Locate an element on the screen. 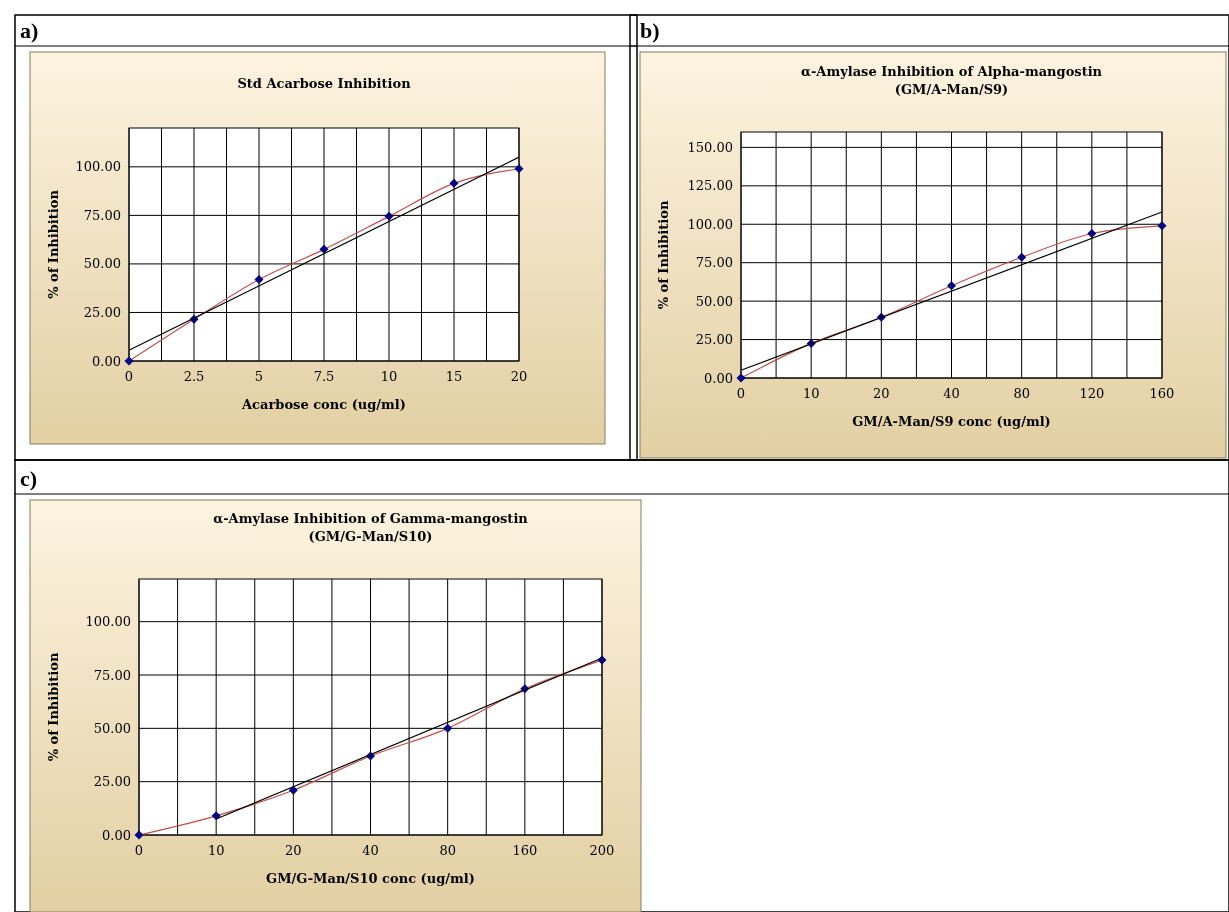 Image resolution: width=1229 pixels, height=912 pixels. x-axis-title: Acarbose conc (ug/ml) is located at coordinates (323, 404).